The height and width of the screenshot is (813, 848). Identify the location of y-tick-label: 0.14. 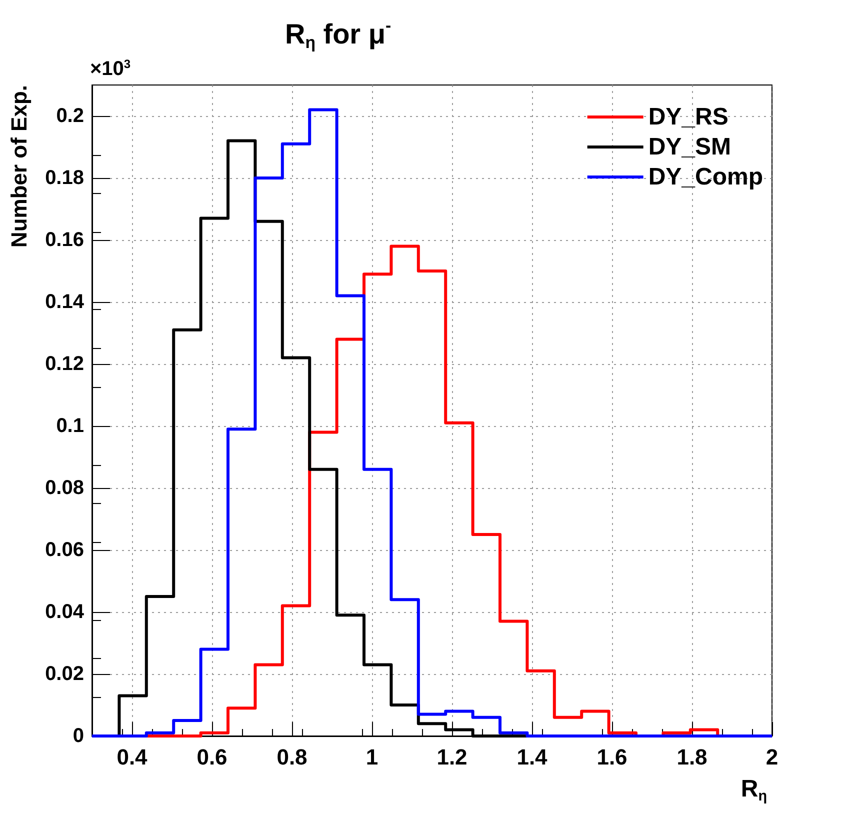
(65, 302).